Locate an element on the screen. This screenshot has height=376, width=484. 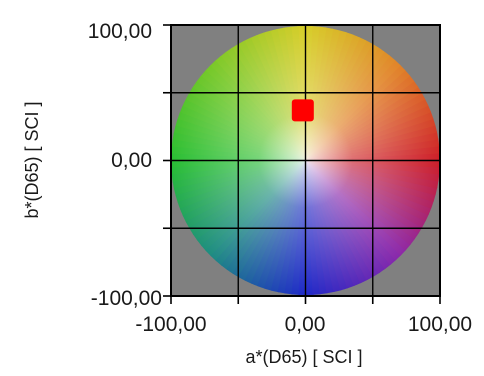
data-points is located at coordinates (302, 110).